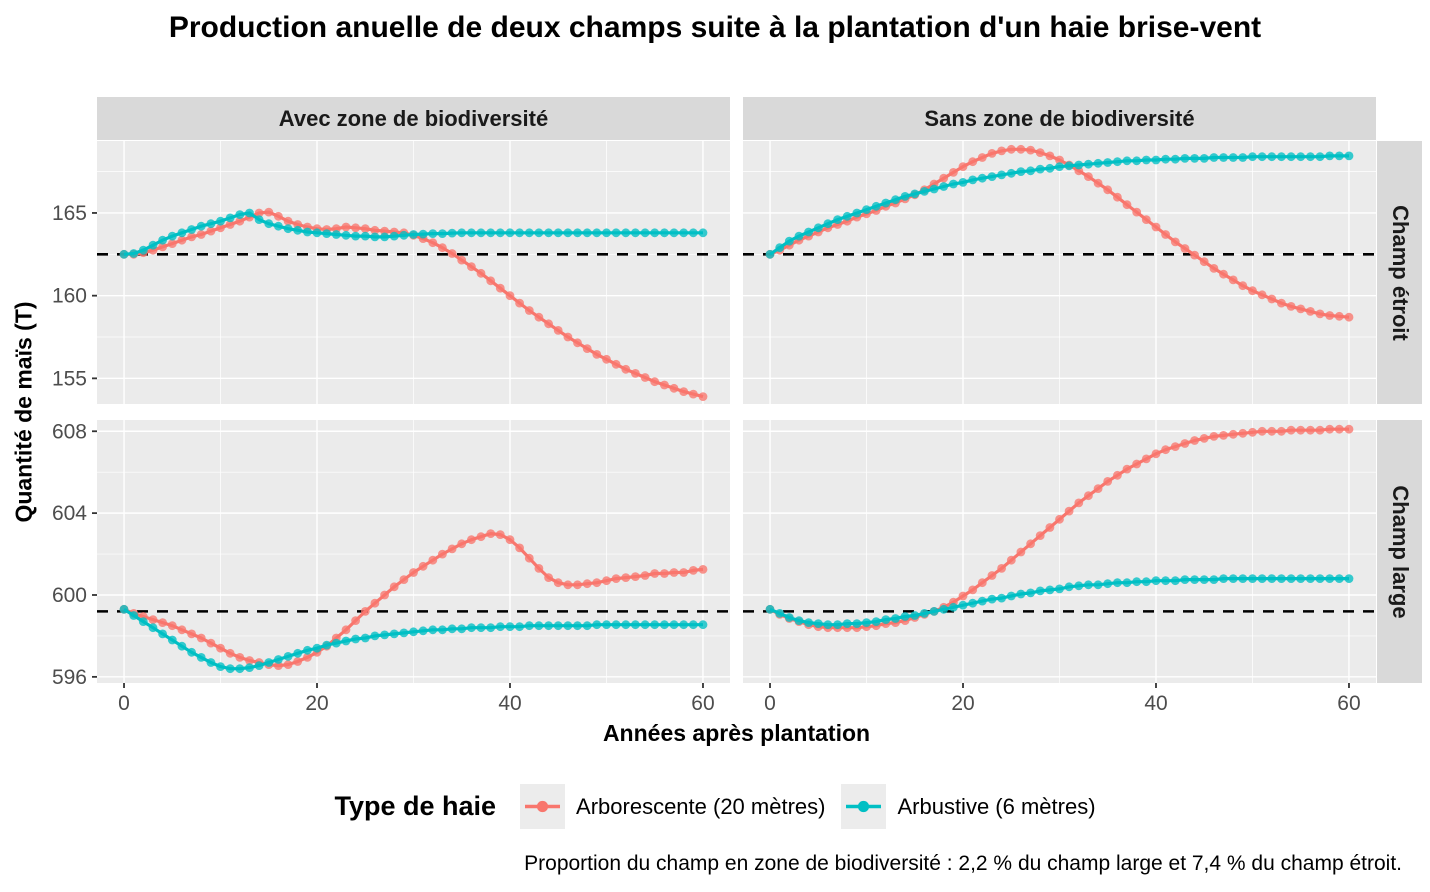  I want to click on legend-key-point-icon, so click(542, 806).